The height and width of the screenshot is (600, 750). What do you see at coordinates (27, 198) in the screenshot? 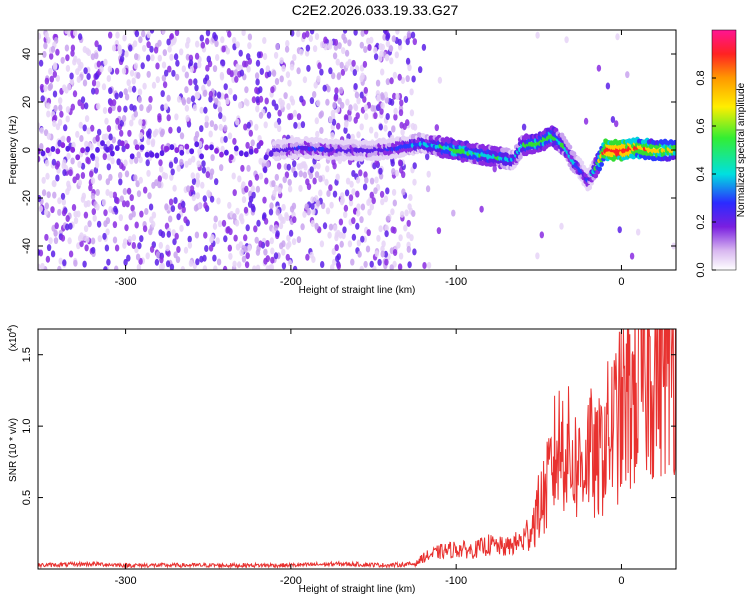
I see `y-tick-label: -20` at bounding box center [27, 198].